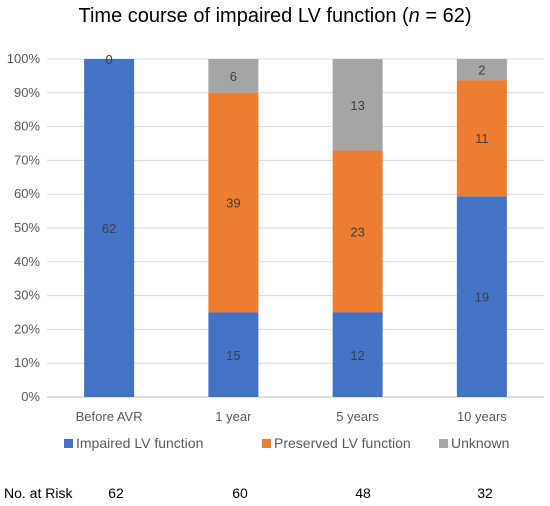 The height and width of the screenshot is (506, 550). Describe the element at coordinates (30, 396) in the screenshot. I see `y-tick-label: 0%` at that location.